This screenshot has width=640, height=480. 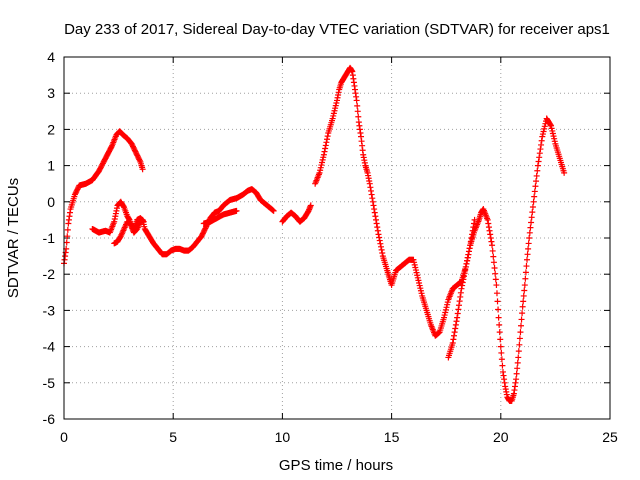 I want to click on y-tick-label: -3, so click(x=49, y=310).